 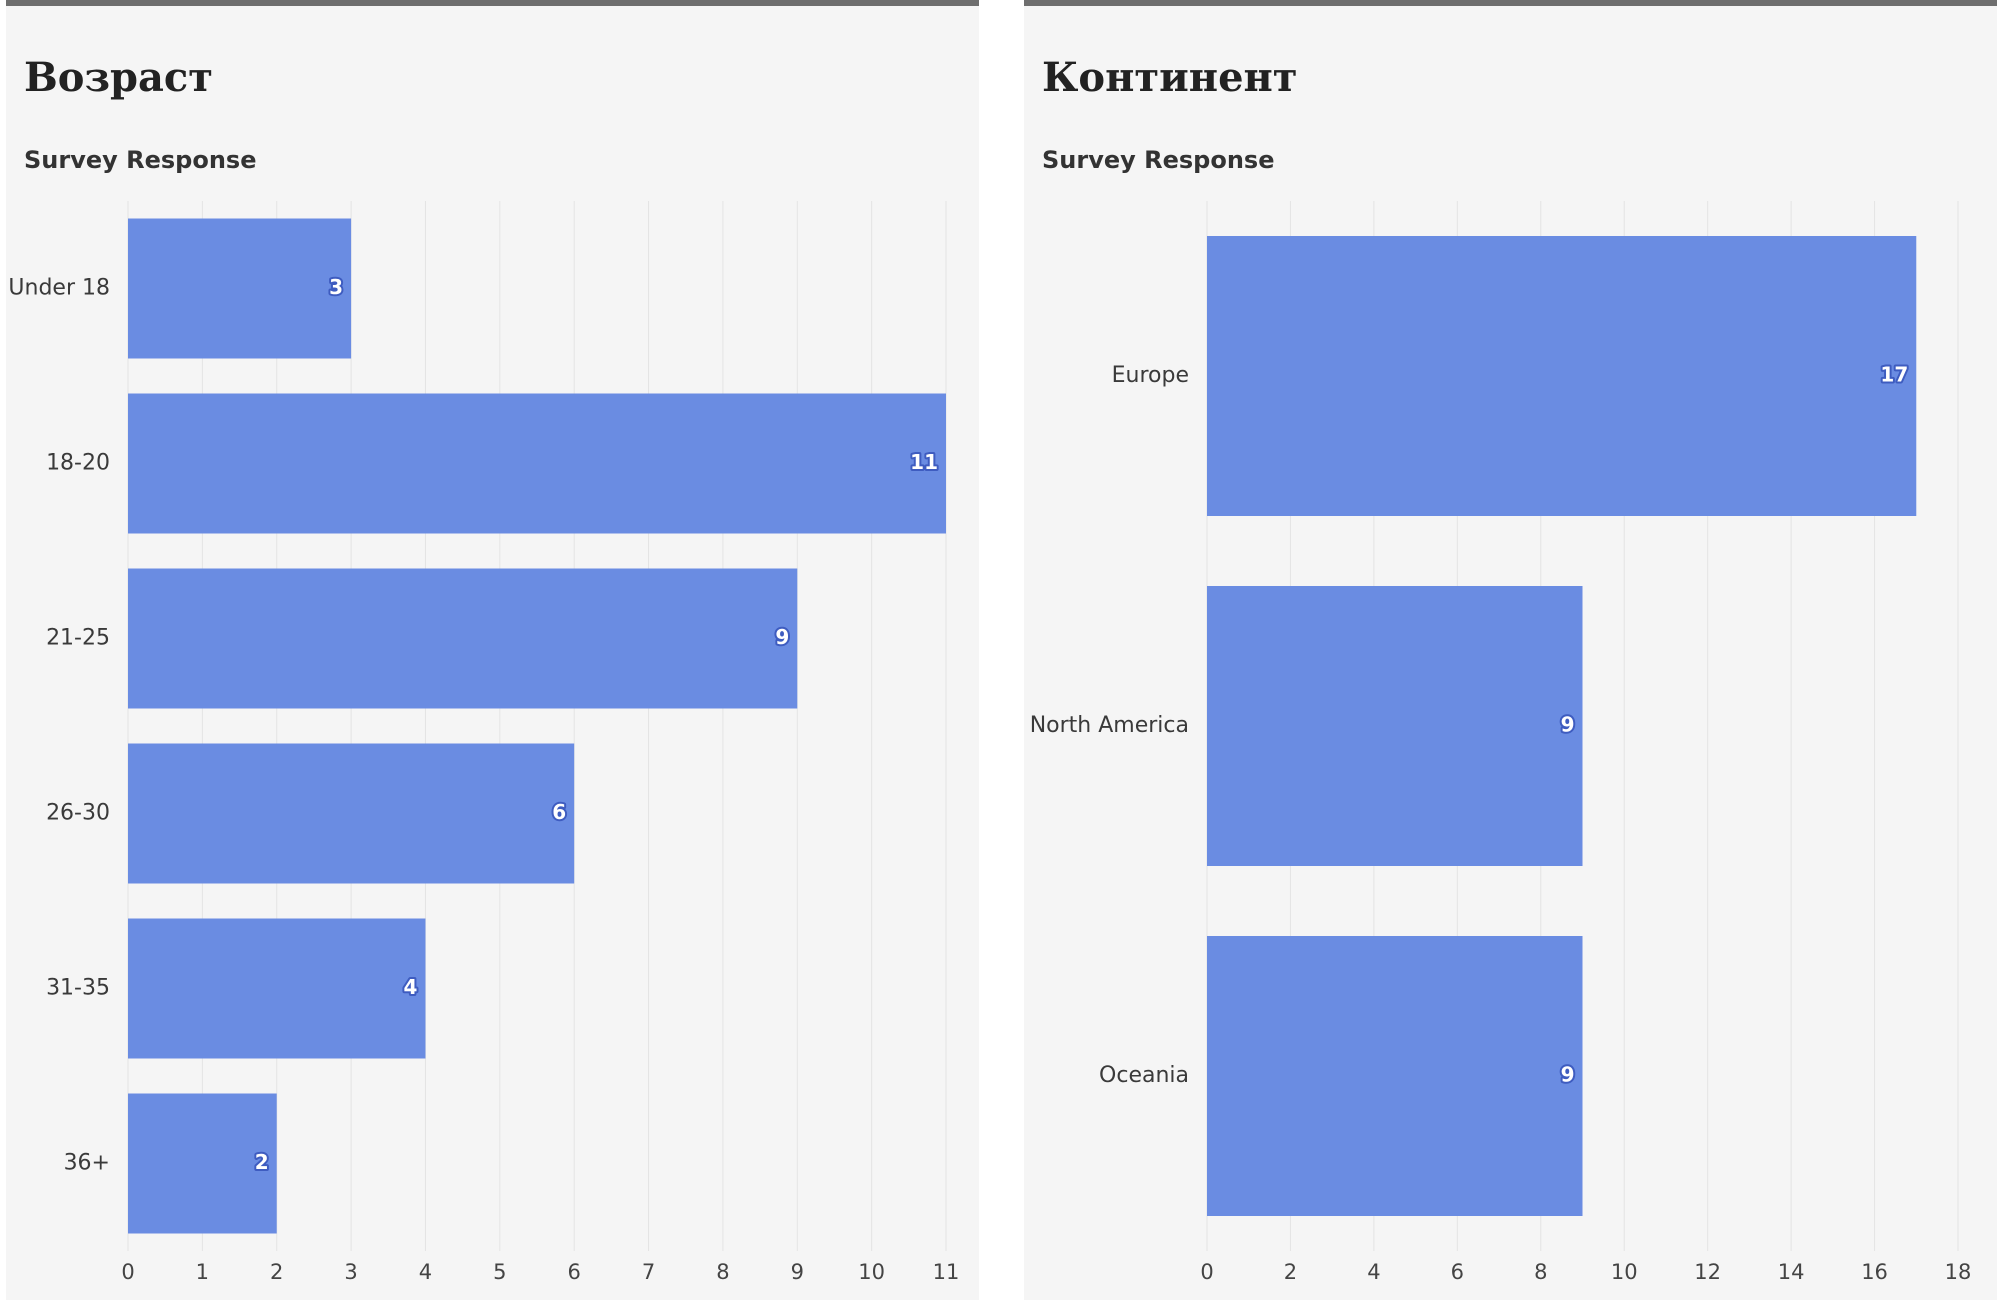 What do you see at coordinates (924, 462) in the screenshot?
I see `data-label: 11` at bounding box center [924, 462].